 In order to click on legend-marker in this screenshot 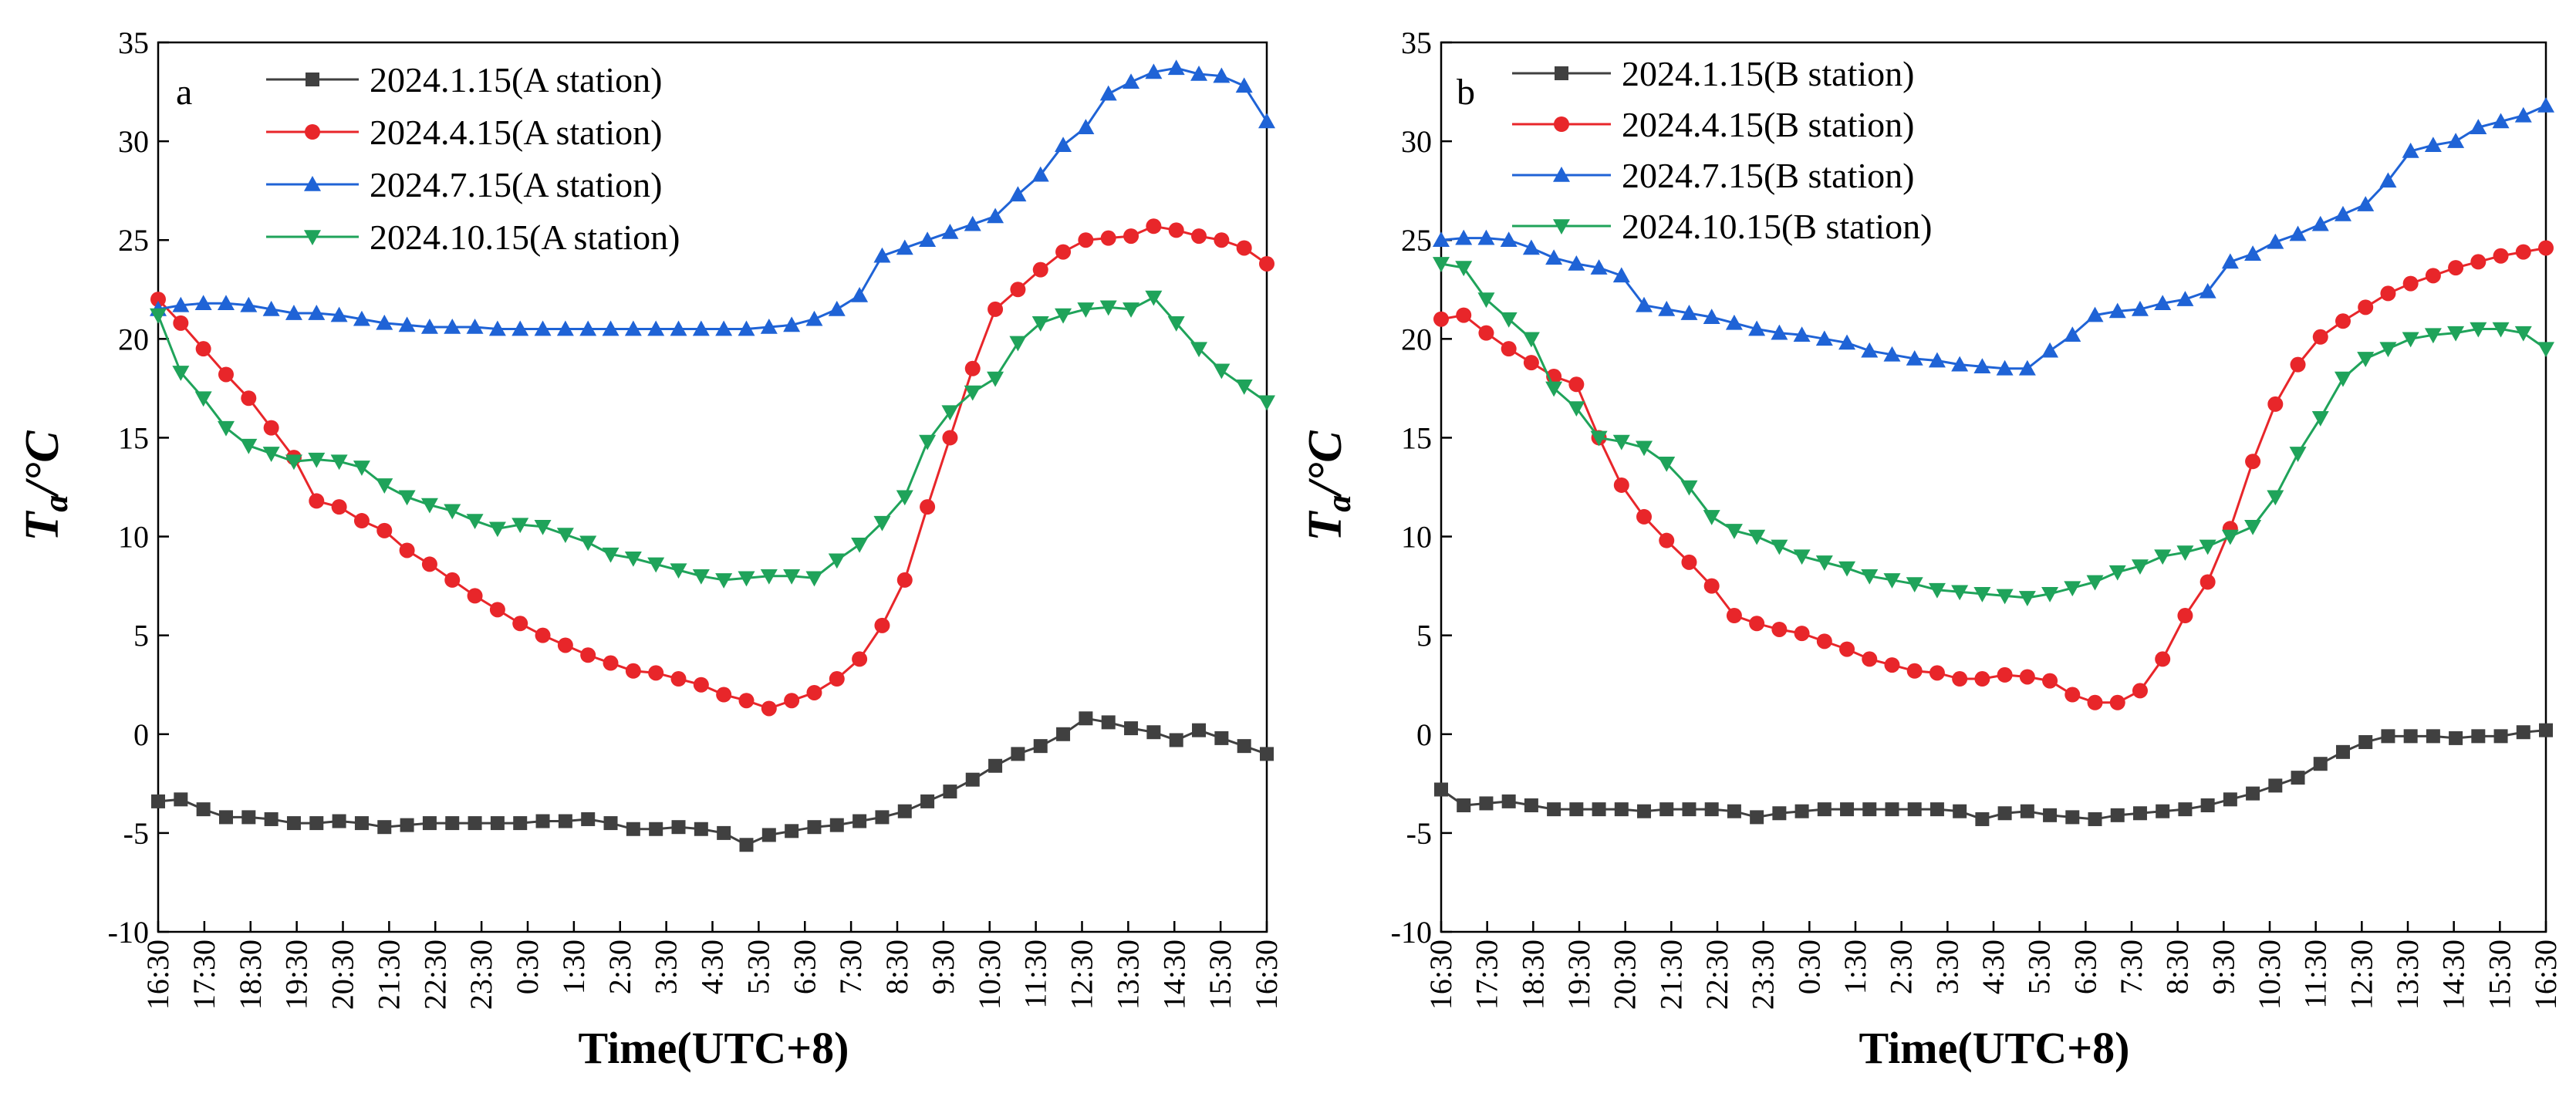, I will do `click(1561, 227)`.